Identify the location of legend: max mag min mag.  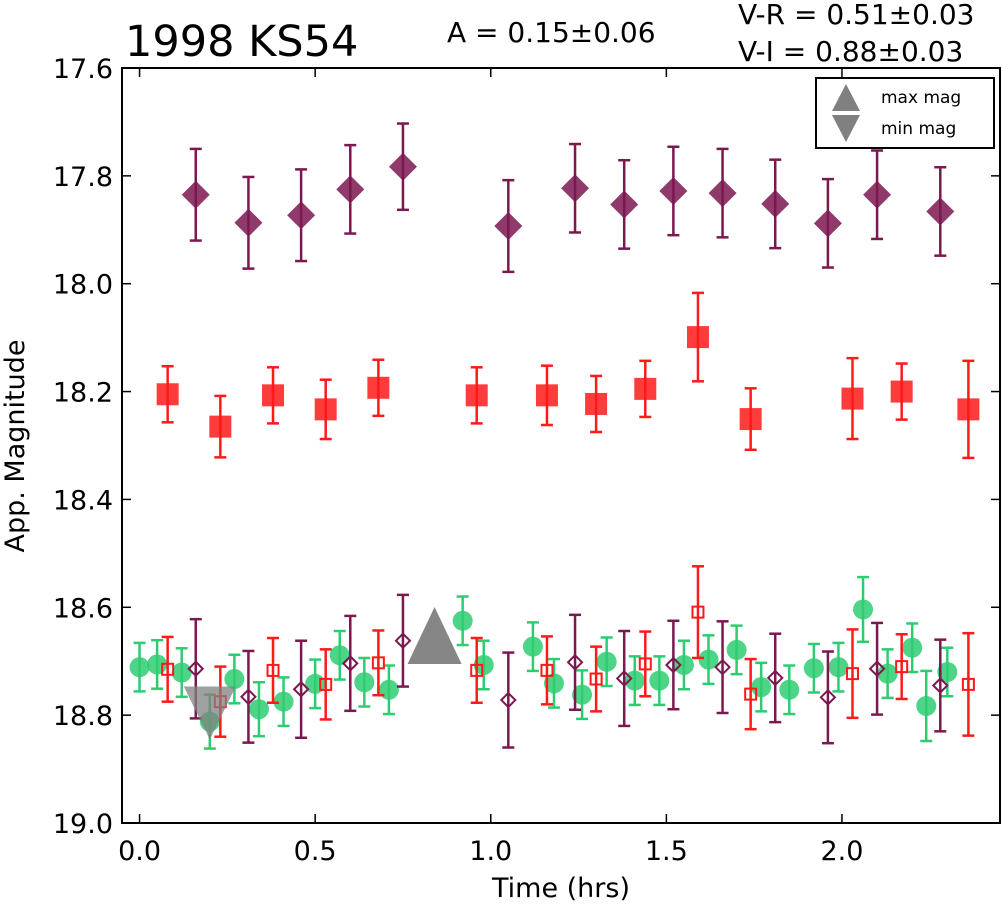
(905, 113).